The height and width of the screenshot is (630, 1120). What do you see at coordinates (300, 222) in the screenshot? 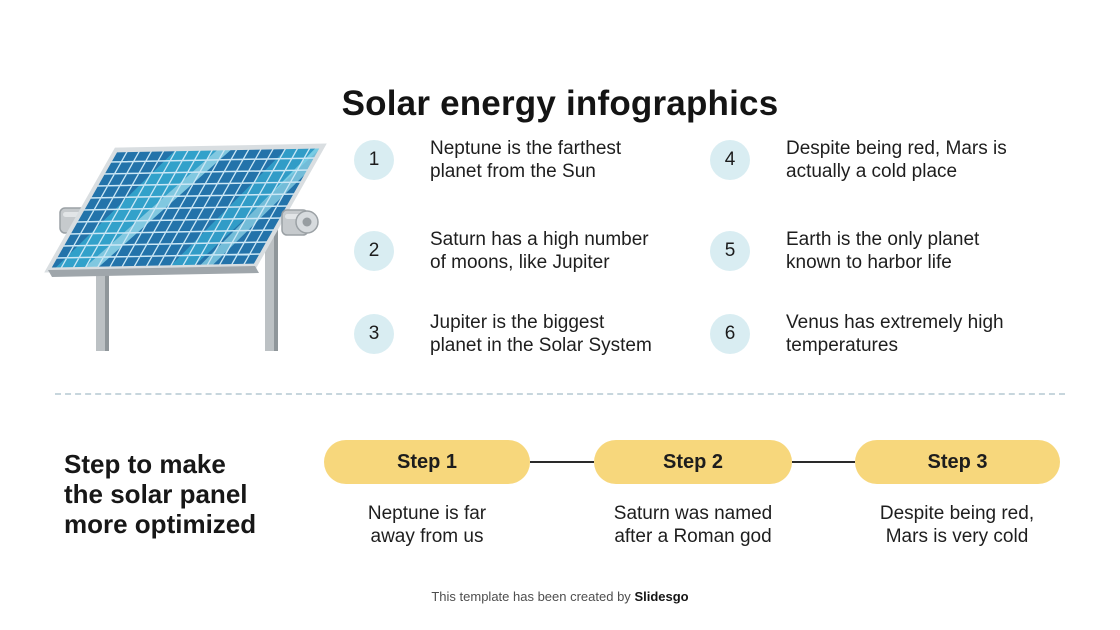
I see `panel-right-mount` at bounding box center [300, 222].